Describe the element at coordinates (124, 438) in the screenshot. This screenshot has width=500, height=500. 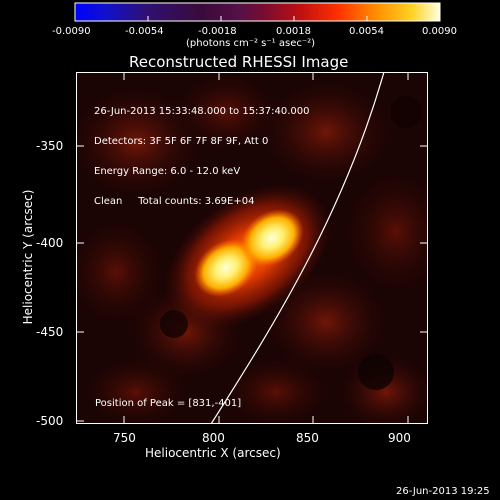
I see `x-tick-label: 750` at that location.